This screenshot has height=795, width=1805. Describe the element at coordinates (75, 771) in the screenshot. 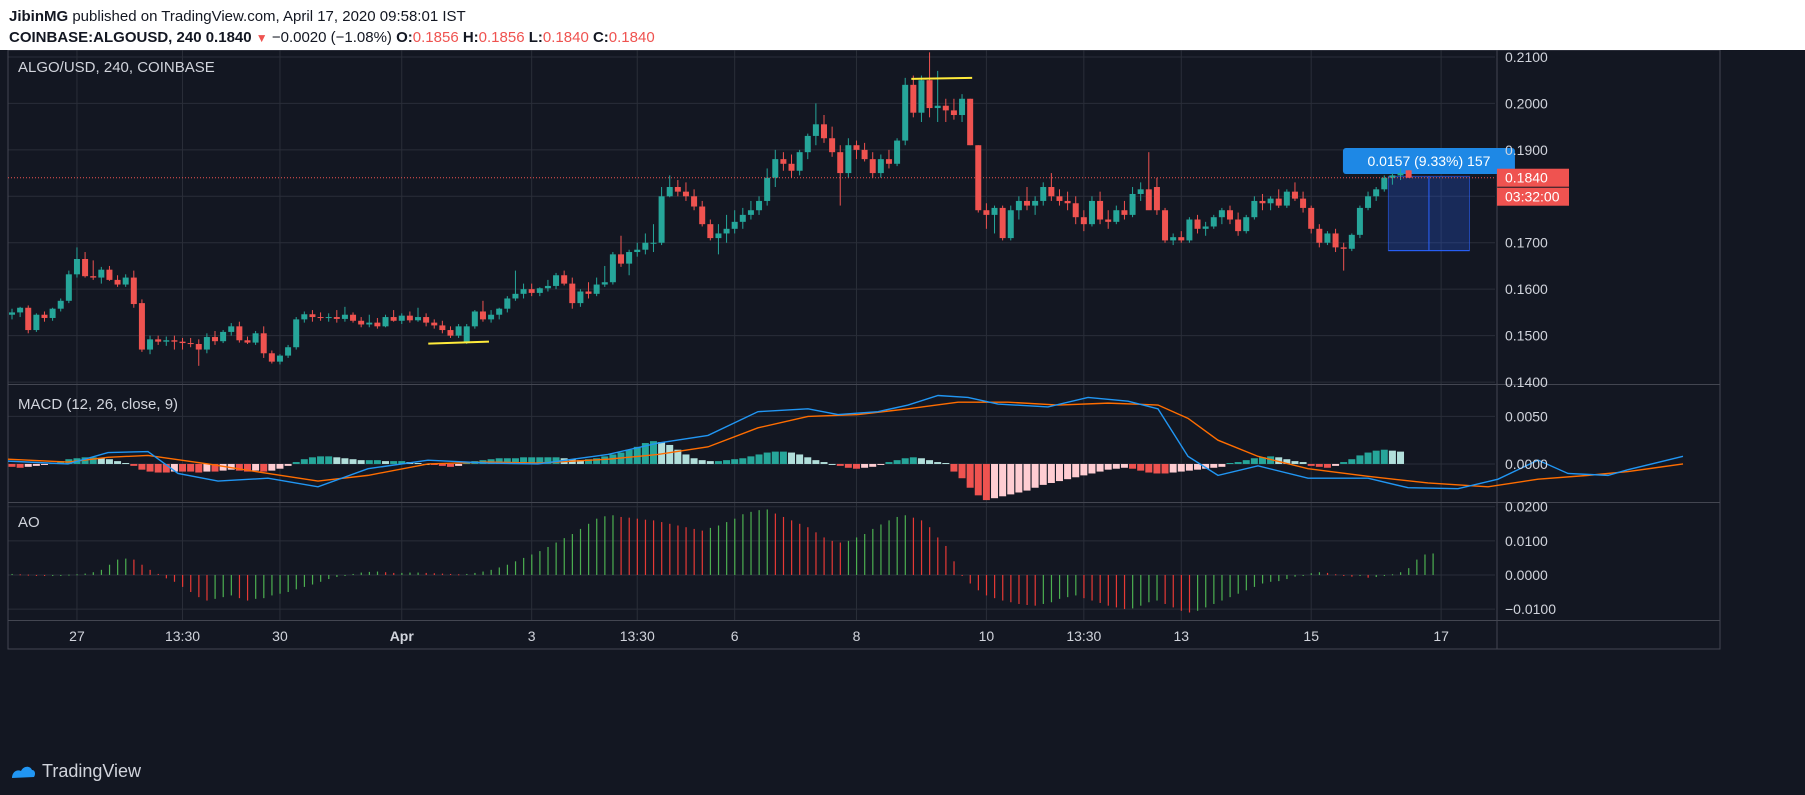

I see `tradingview-logo: TradingView` at that location.